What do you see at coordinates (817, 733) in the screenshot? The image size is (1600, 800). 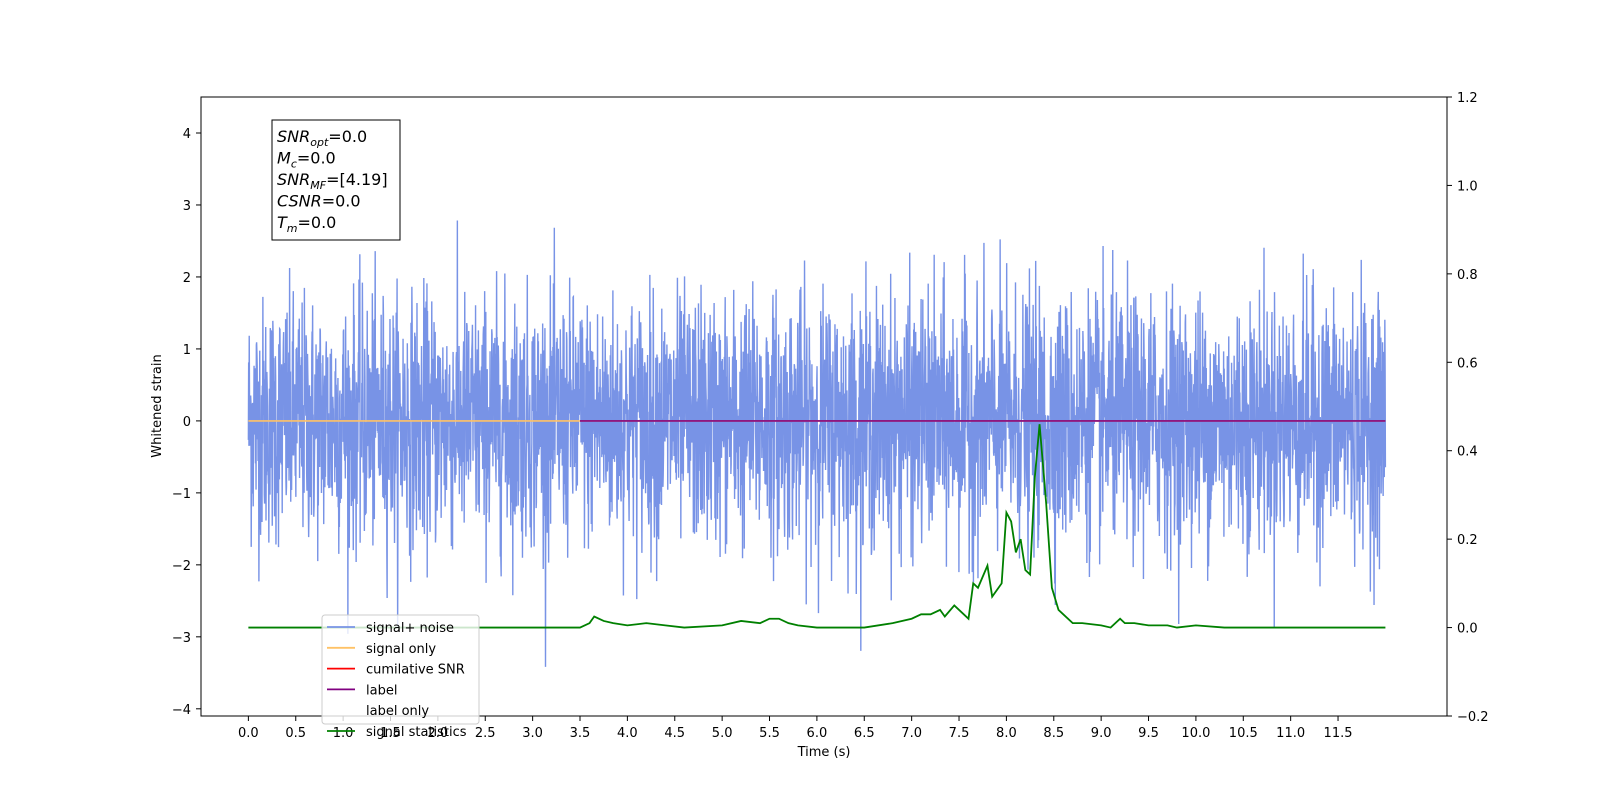 I see `x-tick-label: 6.0` at bounding box center [817, 733].